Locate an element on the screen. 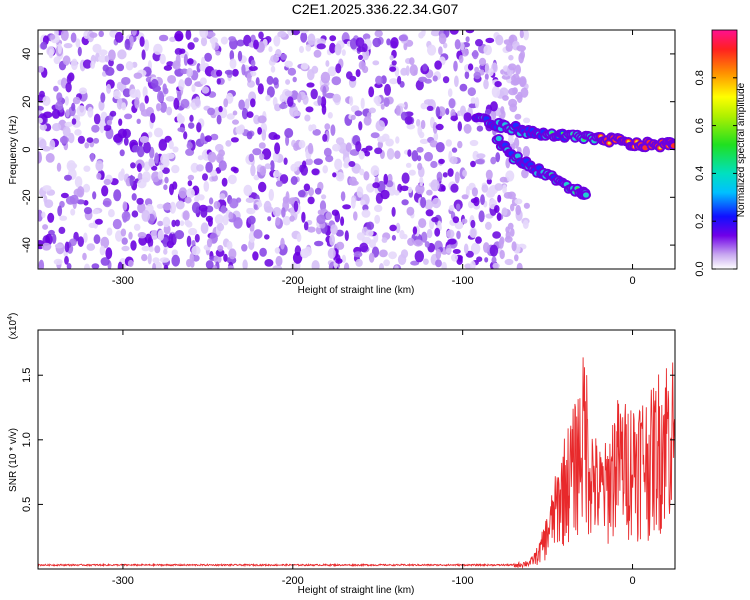 This screenshot has height=600, width=750. ytick-label: 20 is located at coordinates (27, 102).